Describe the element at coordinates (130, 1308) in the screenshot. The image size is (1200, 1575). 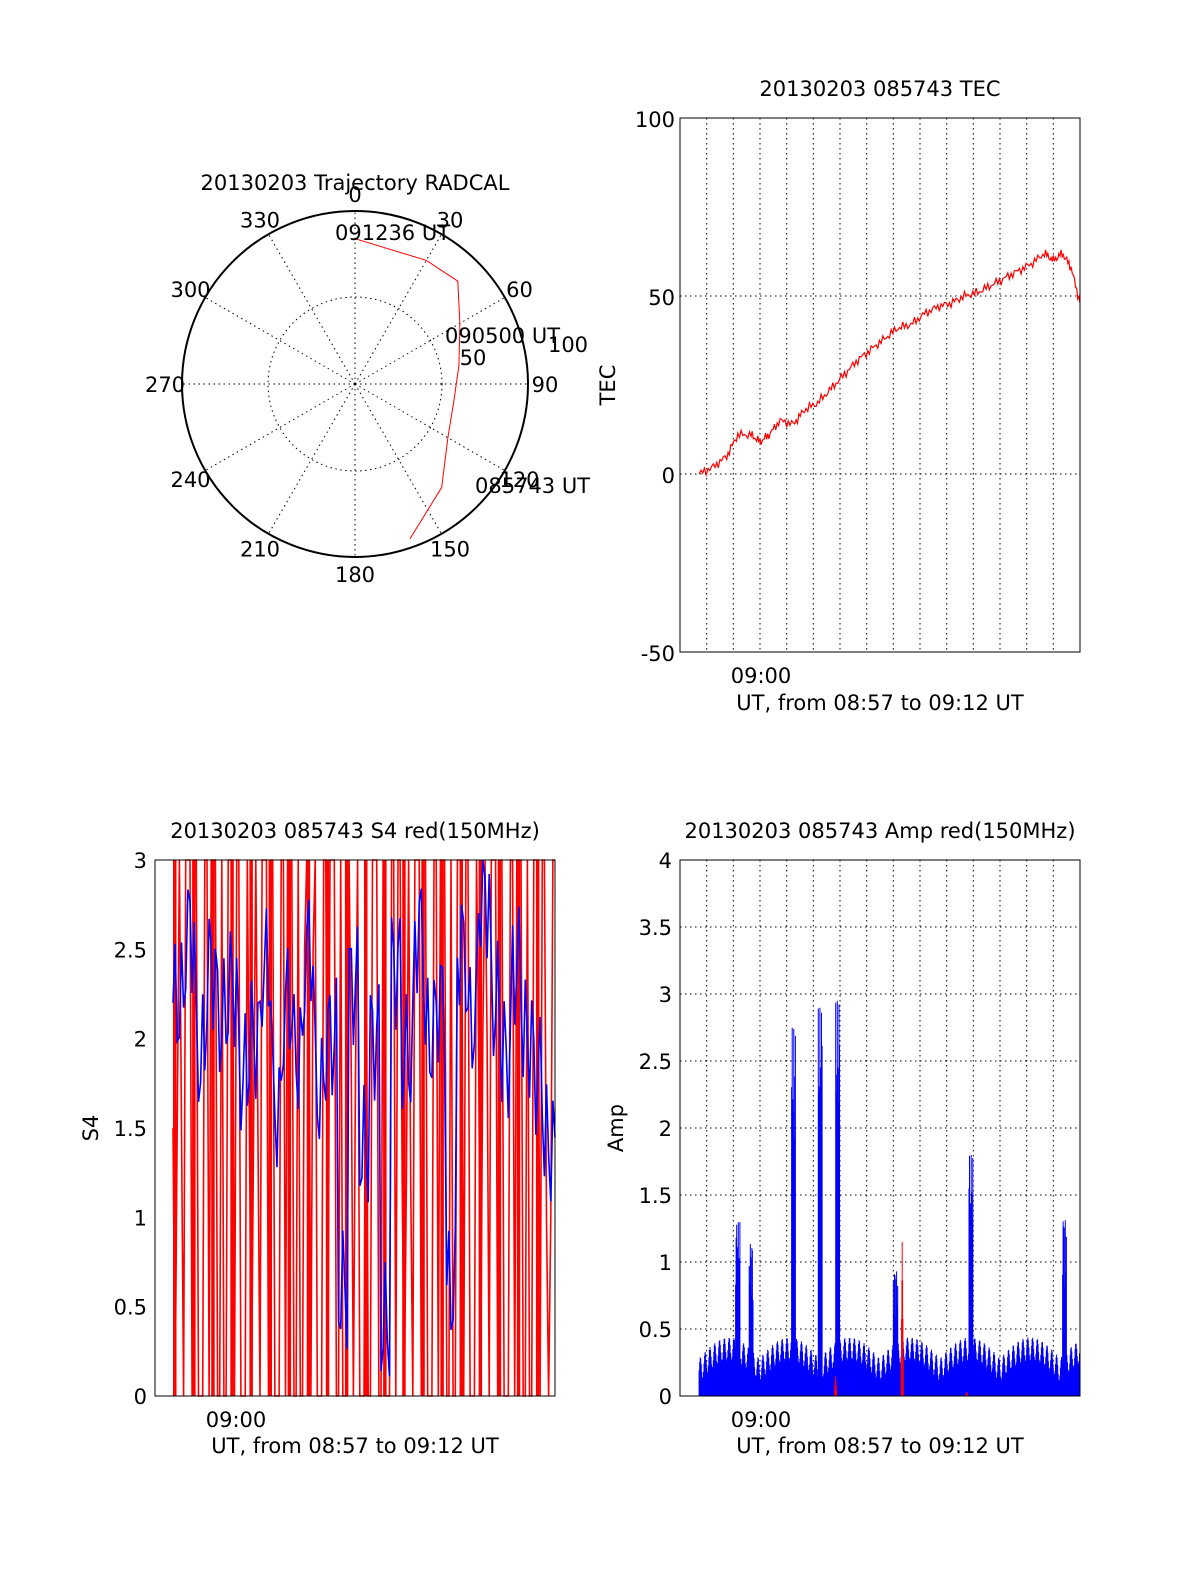
I see `s4-ytick: 0.5` at that location.